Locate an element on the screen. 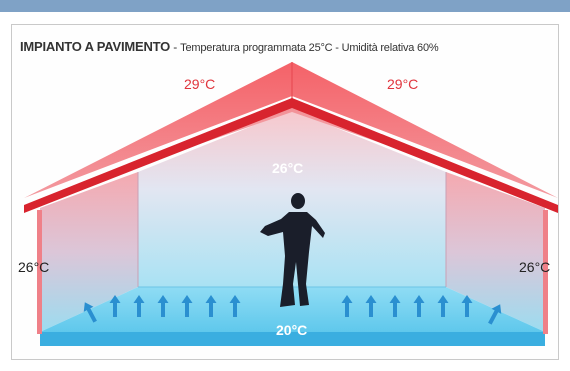 This screenshot has height=371, width=570. left-wall-edge is located at coordinates (39, 272).